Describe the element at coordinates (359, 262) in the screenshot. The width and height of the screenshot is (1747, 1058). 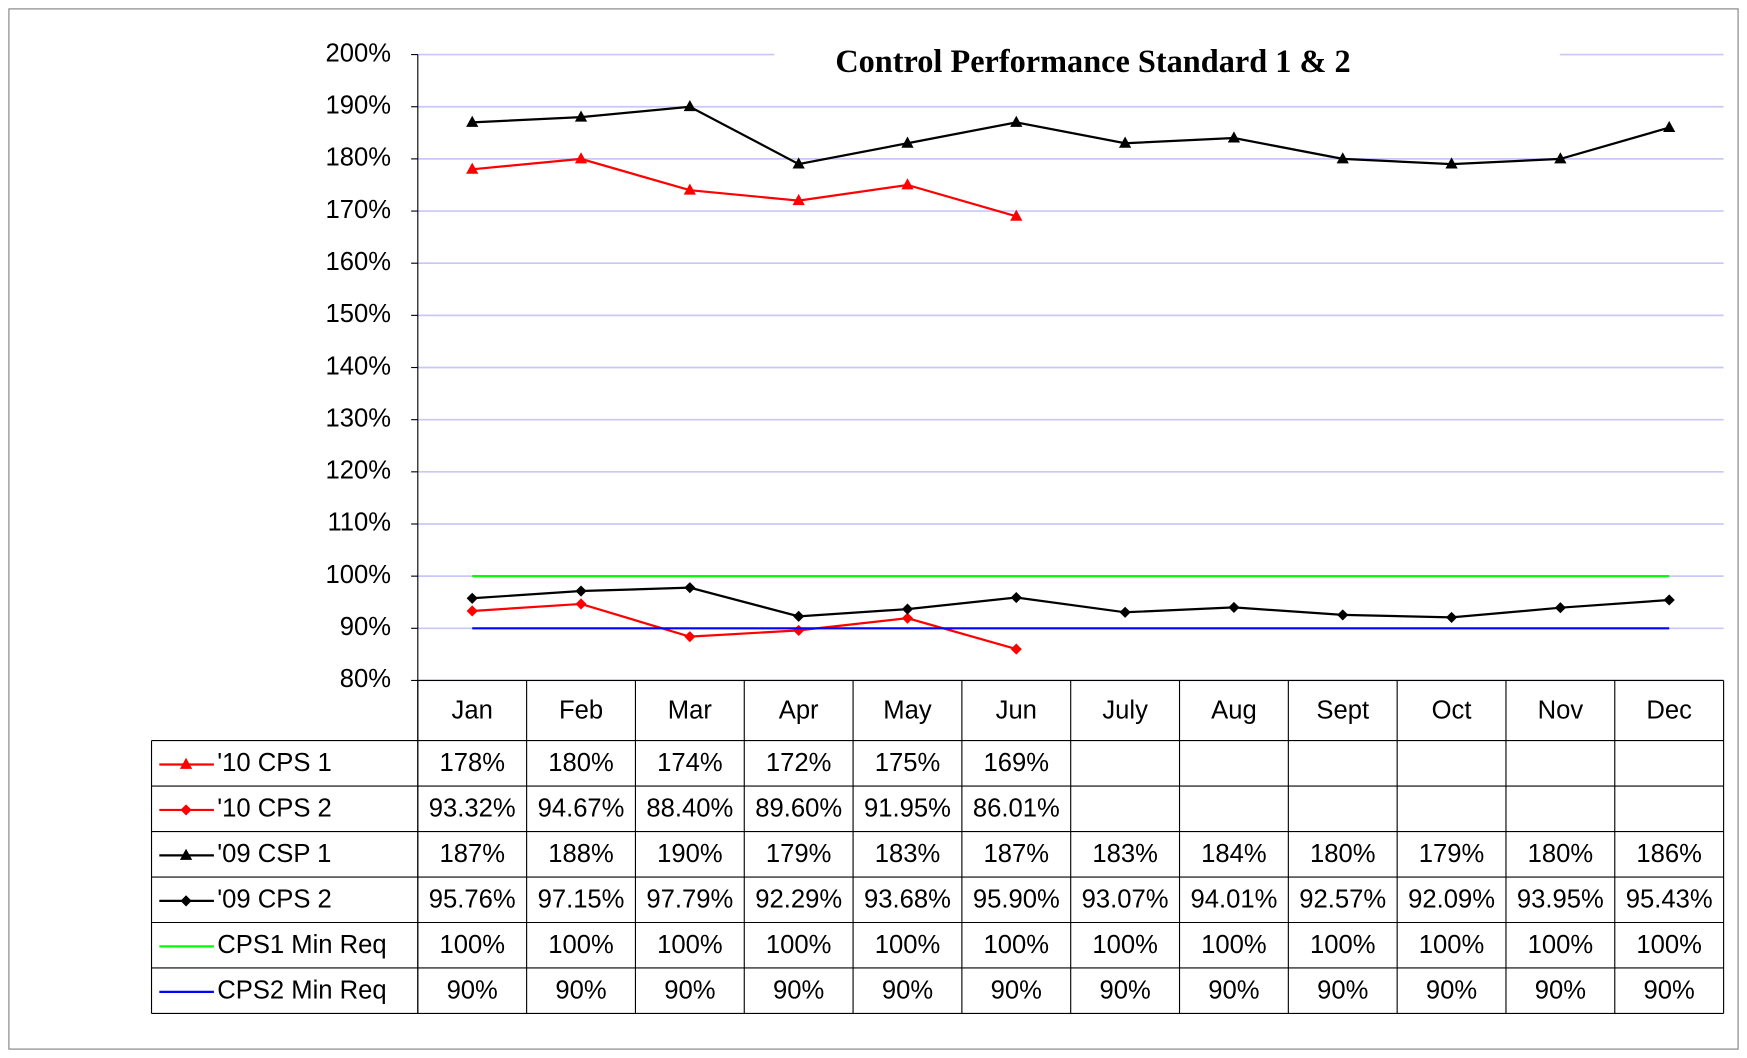
I see `y-tick-label: 160%` at that location.